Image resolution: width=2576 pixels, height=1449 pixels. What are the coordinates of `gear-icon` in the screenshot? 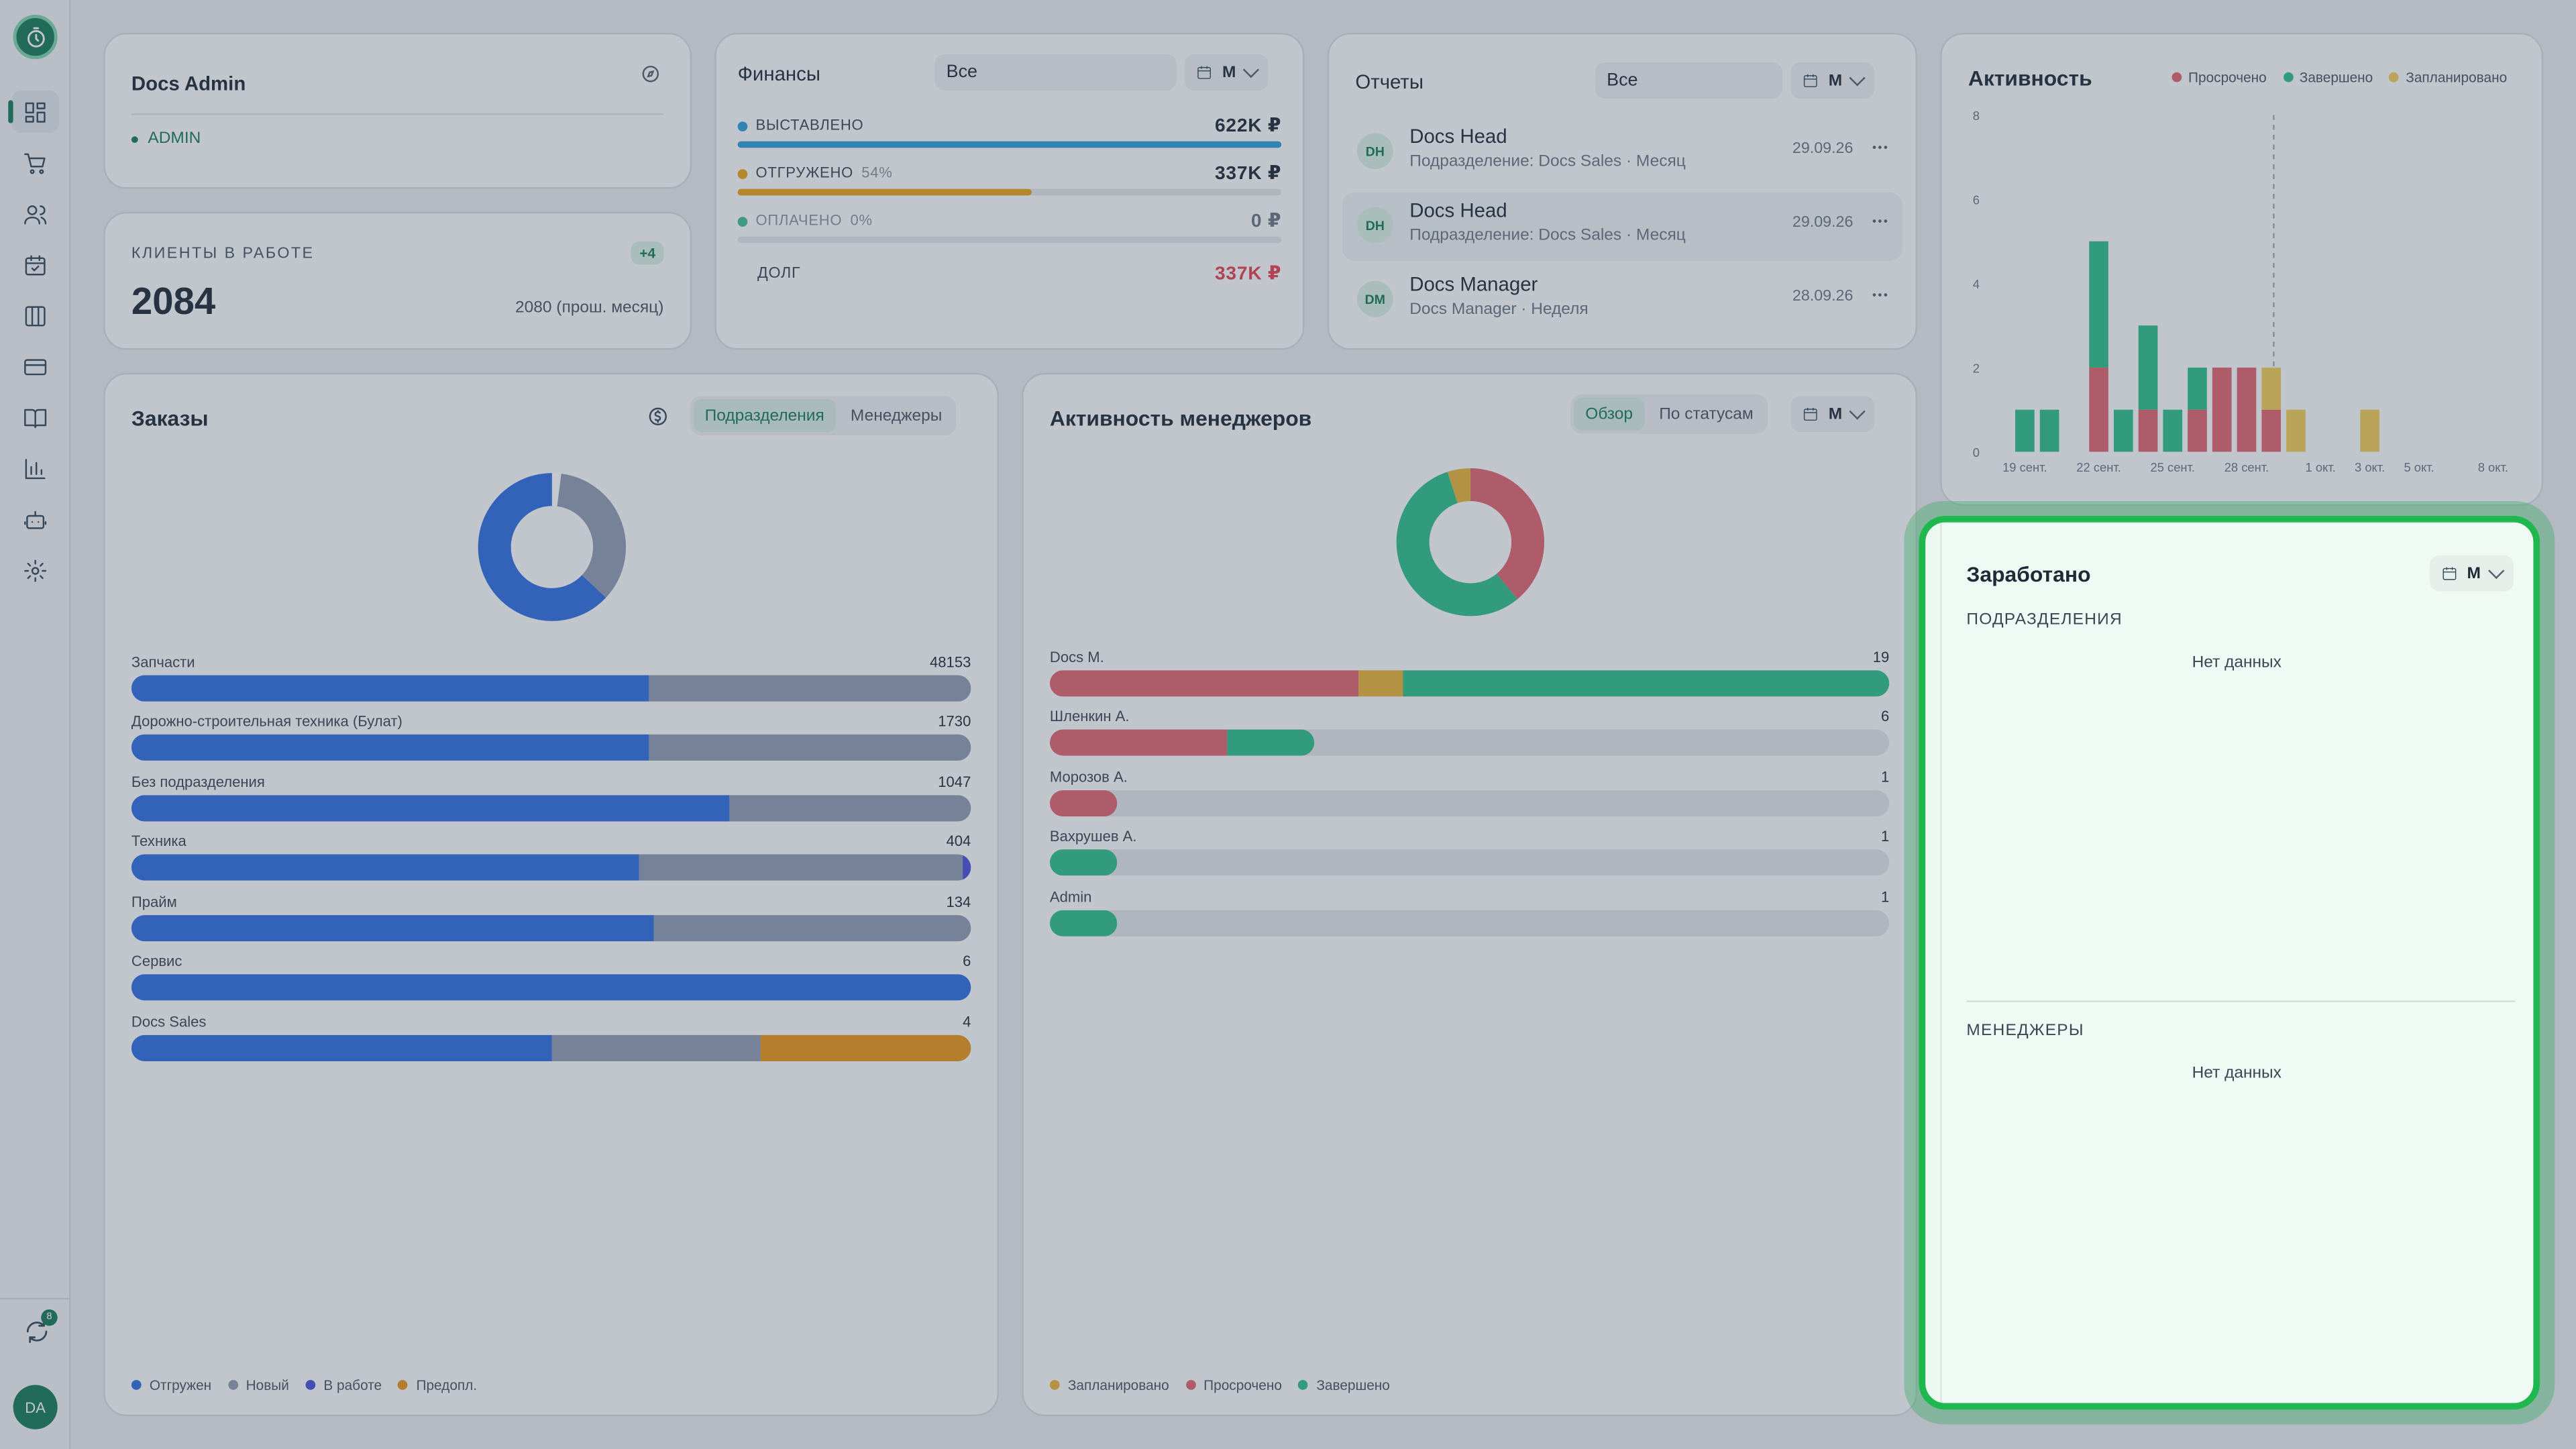 It's located at (35, 570).